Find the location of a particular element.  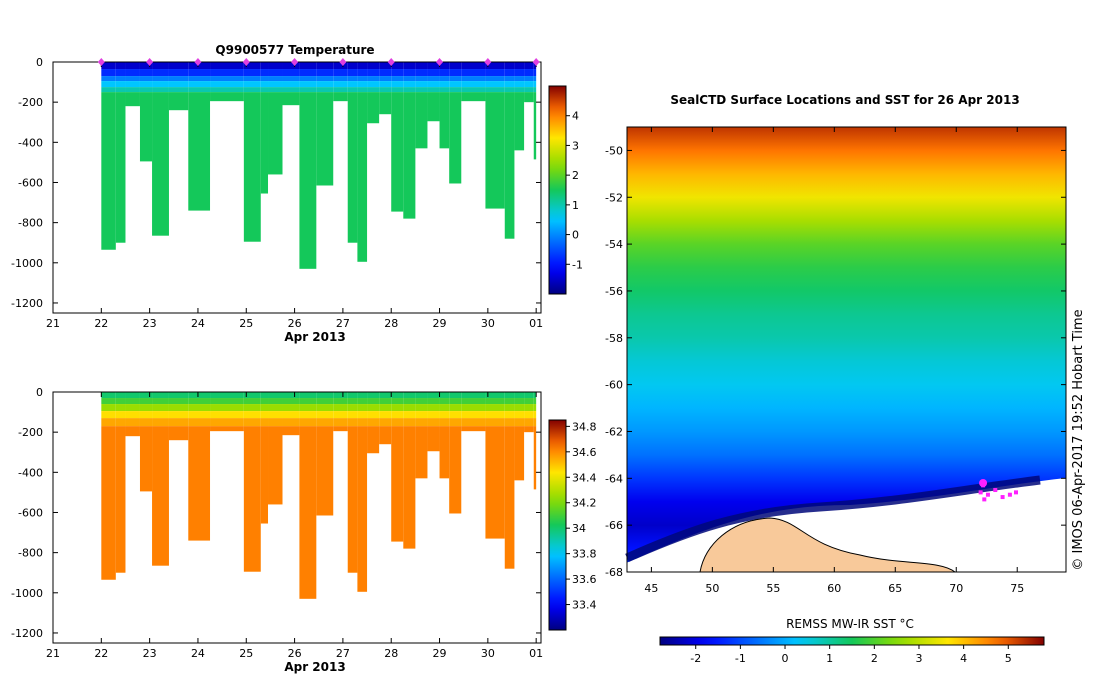

map-y-tick-label: -62 is located at coordinates (614, 431).